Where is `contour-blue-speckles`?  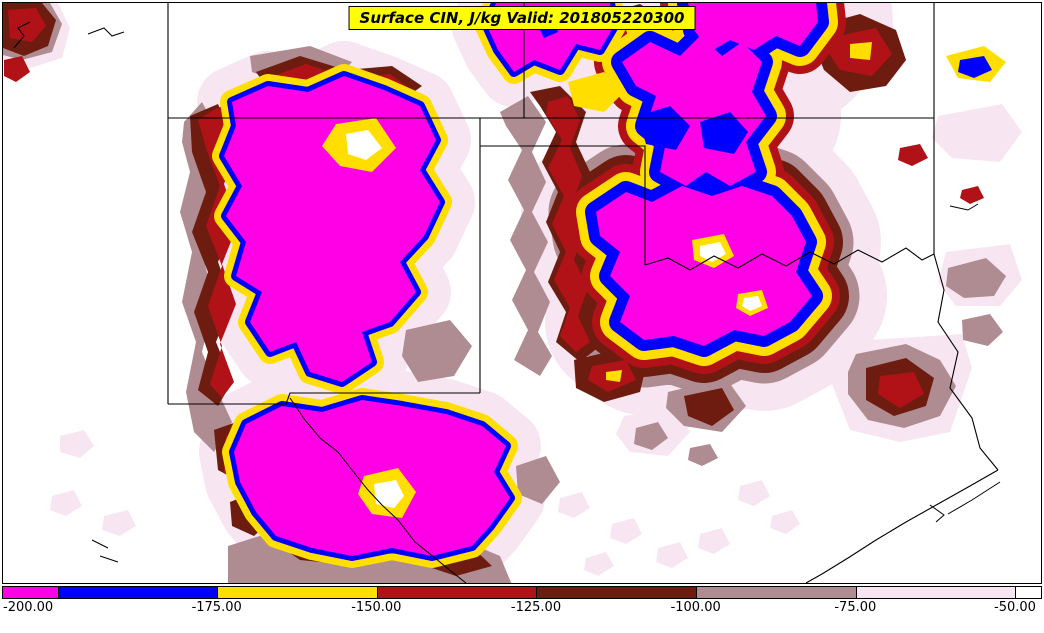 contour-blue-speckles is located at coordinates (764, 86).